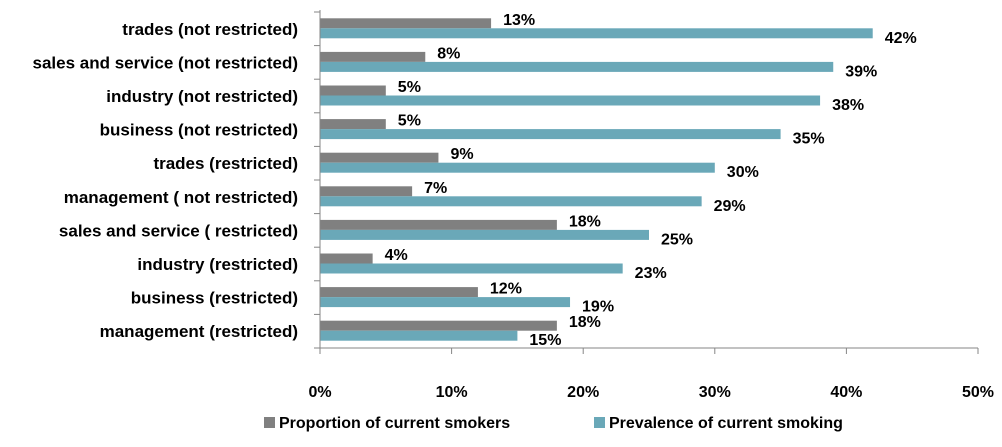  Describe the element at coordinates (181, 197) in the screenshot. I see `category-label: management ( not restricted)` at that location.